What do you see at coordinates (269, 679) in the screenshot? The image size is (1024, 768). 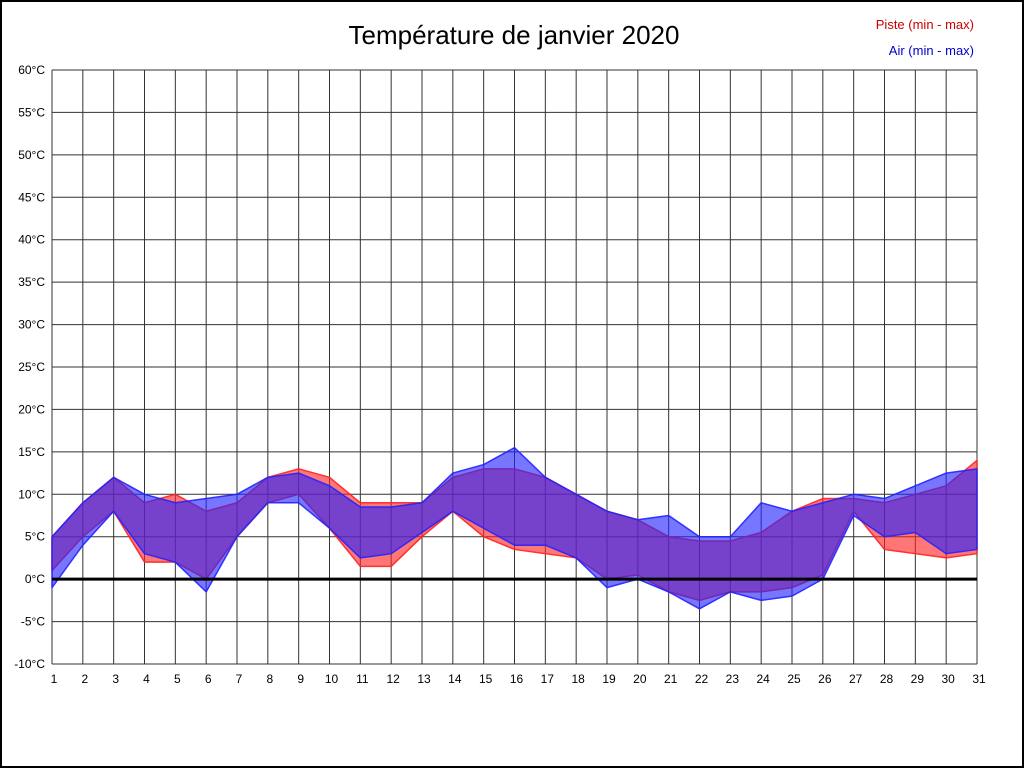 I see `x-tick-label: 8` at bounding box center [269, 679].